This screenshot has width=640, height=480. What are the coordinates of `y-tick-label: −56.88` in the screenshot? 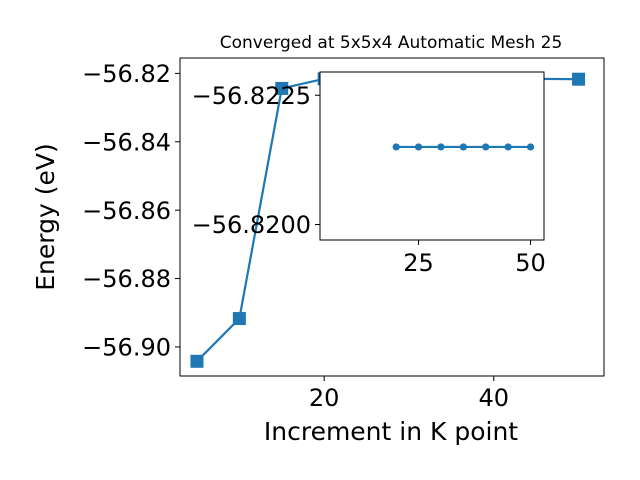 It's located at (126, 279).